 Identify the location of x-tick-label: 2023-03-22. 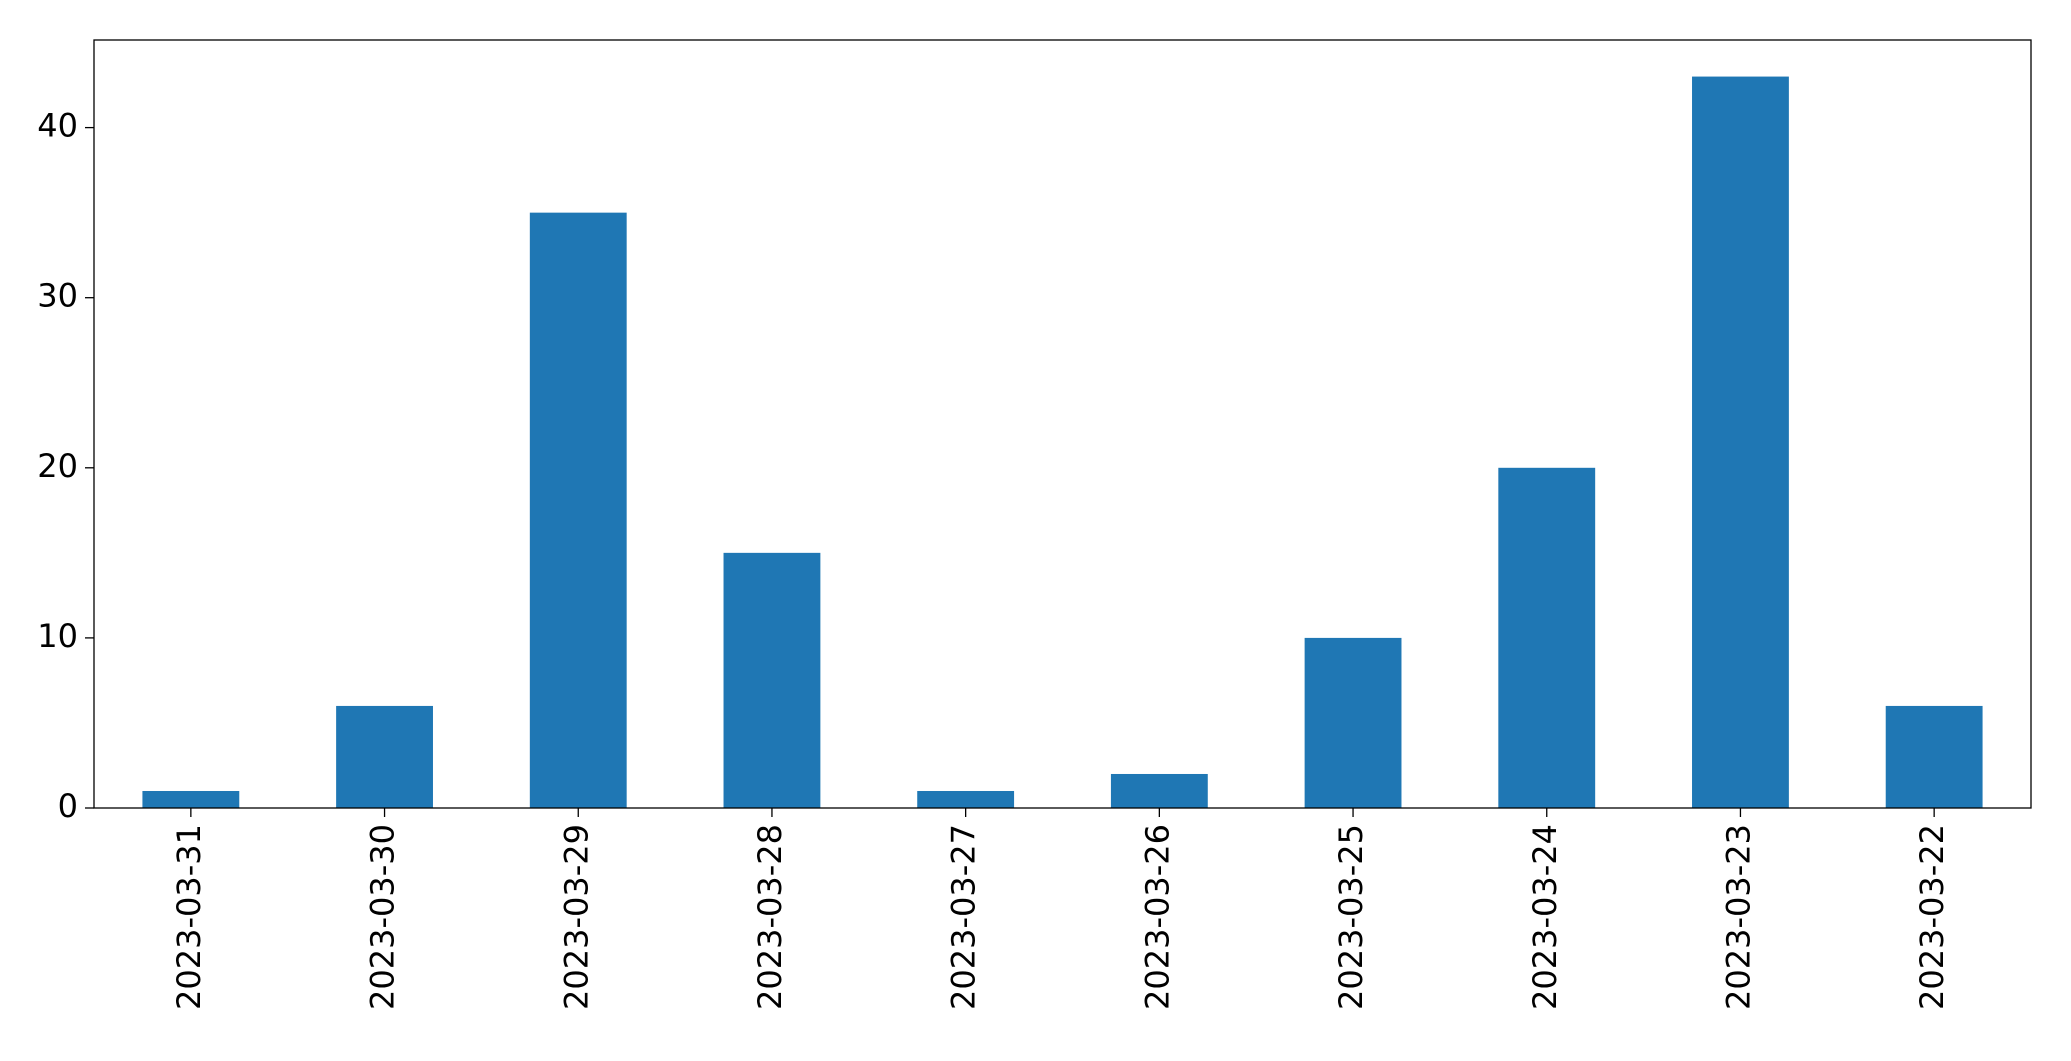
(1932, 917).